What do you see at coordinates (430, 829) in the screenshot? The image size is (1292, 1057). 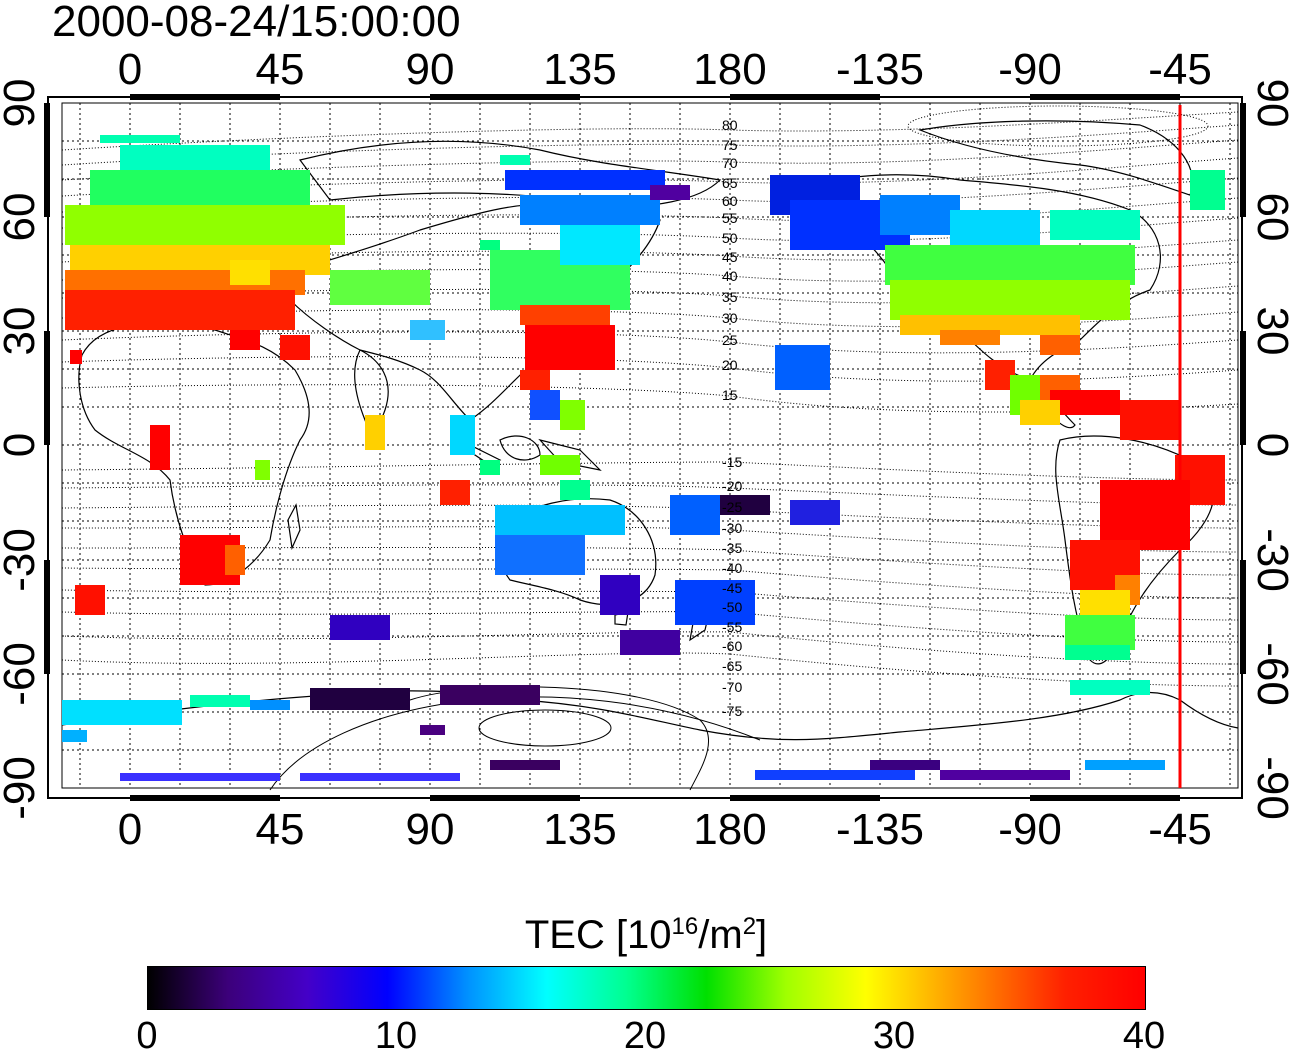 I see `bottom-longitude-tick: 90` at bounding box center [430, 829].